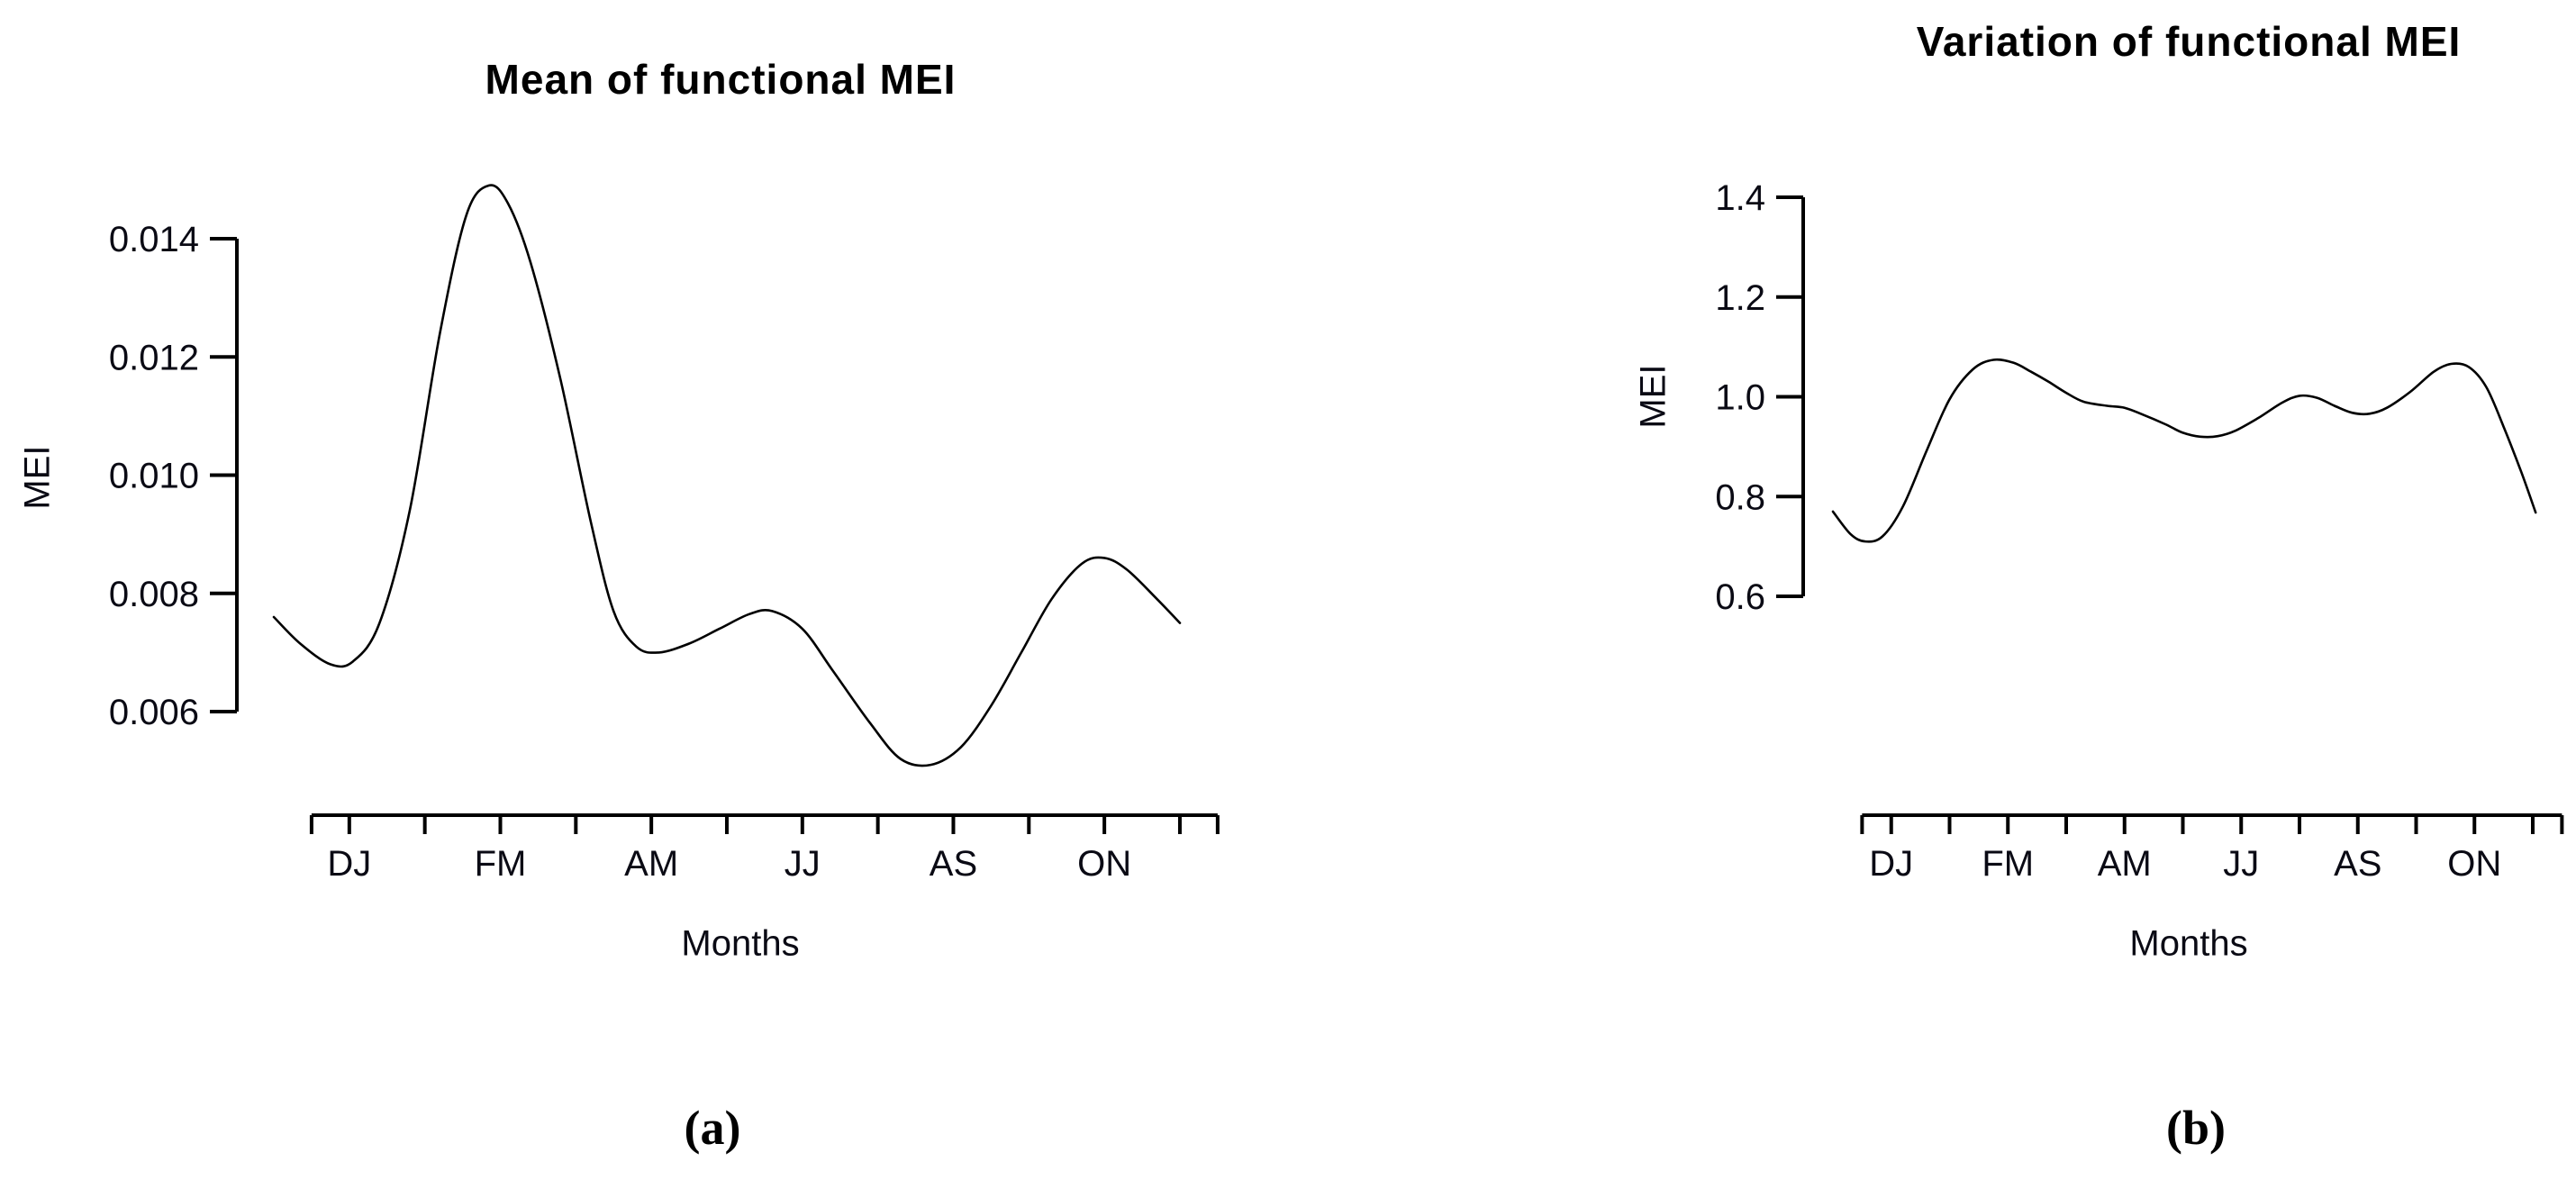  Describe the element at coordinates (154, 357) in the screenshot. I see `y-tick-label: 0.012` at that location.